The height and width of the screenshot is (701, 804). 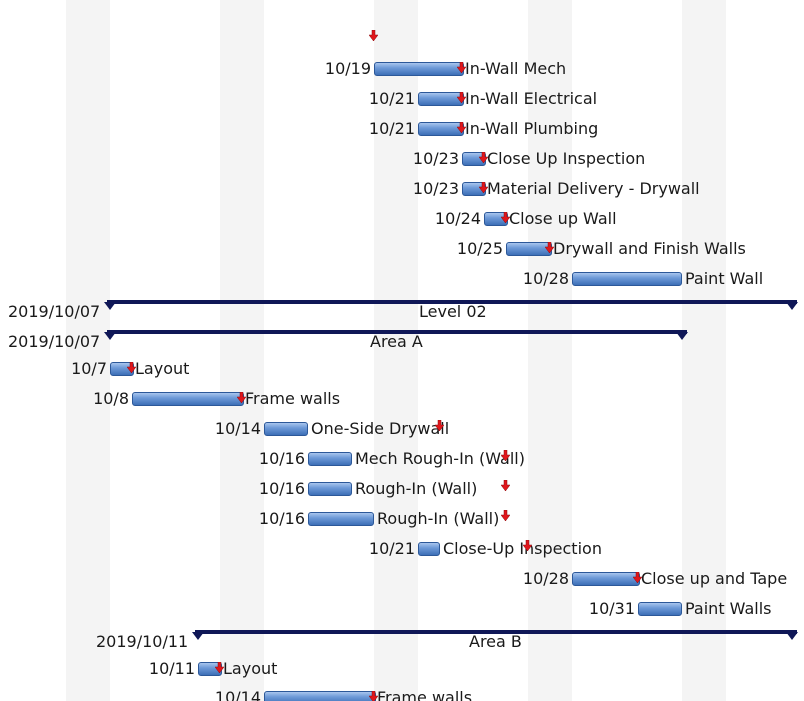 What do you see at coordinates (566, 158) in the screenshot?
I see `task-name: Close Up Inspection` at bounding box center [566, 158].